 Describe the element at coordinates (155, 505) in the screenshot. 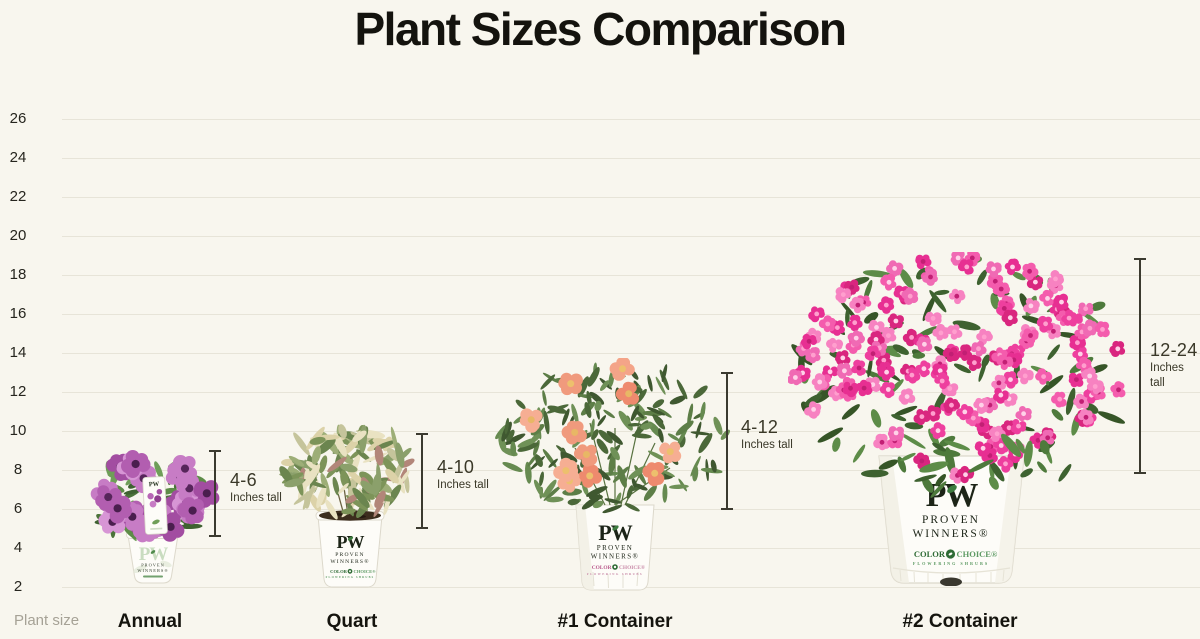

I see `annual-plant-tag: PW` at that location.